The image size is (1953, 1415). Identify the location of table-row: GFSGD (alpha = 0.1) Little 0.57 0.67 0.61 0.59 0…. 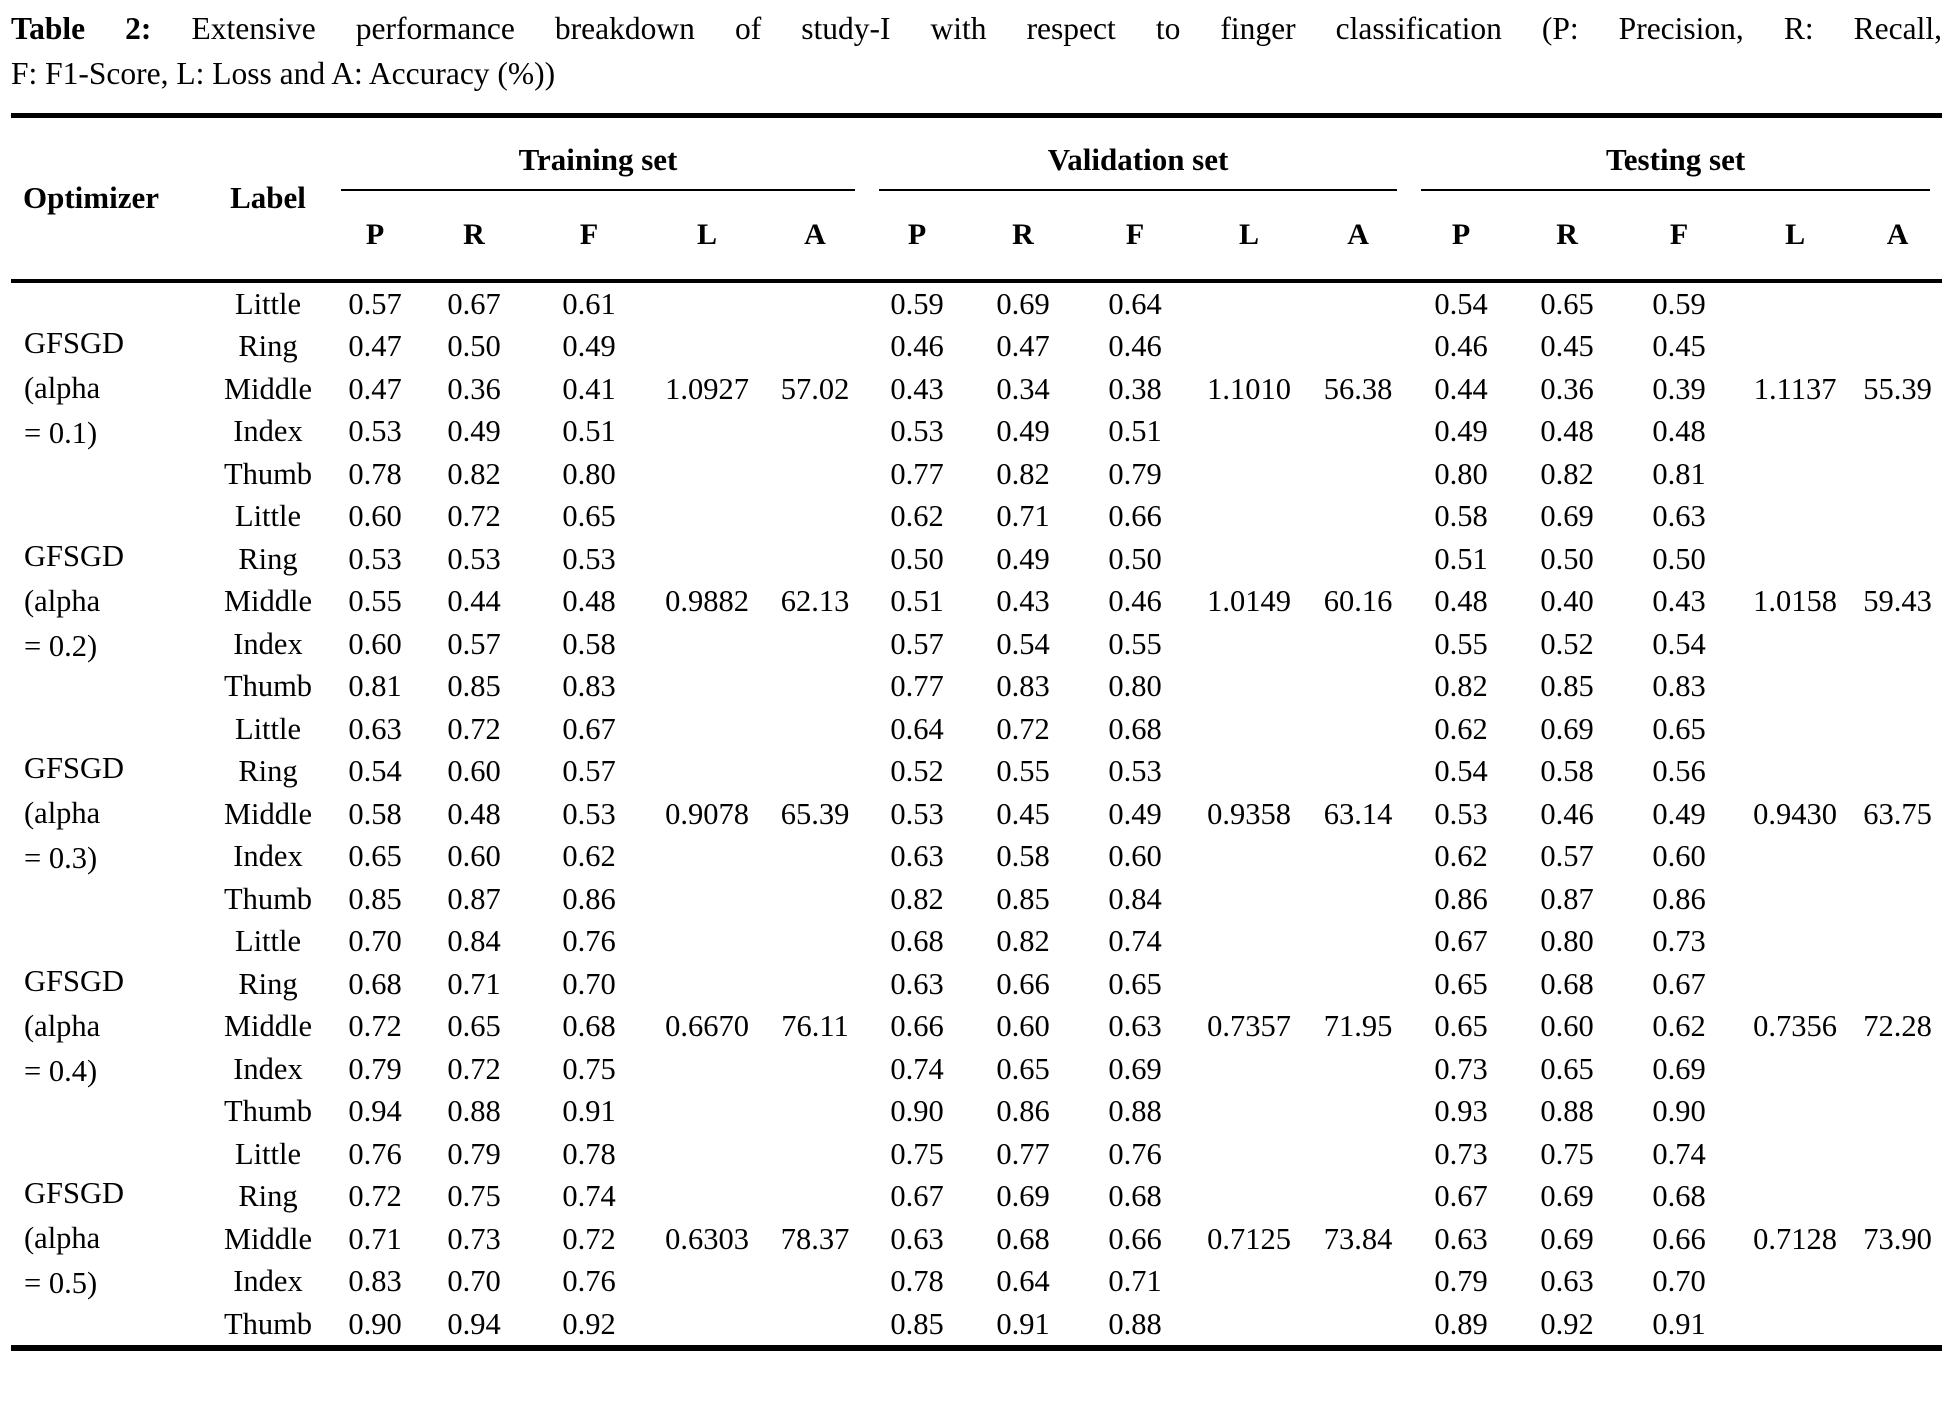
(976, 366).